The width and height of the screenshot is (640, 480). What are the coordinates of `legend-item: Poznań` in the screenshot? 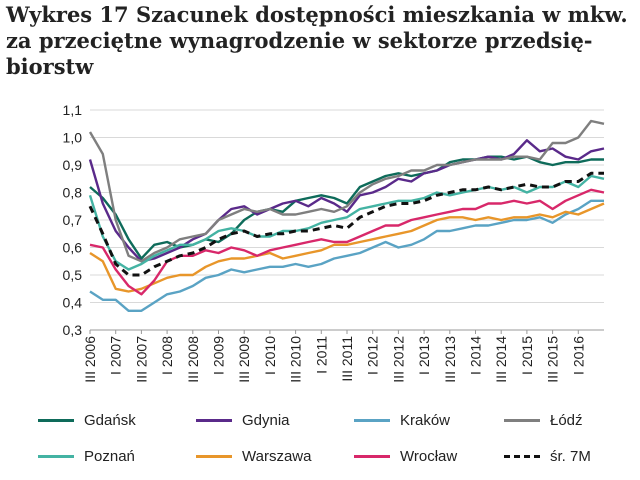 It's located at (86, 456).